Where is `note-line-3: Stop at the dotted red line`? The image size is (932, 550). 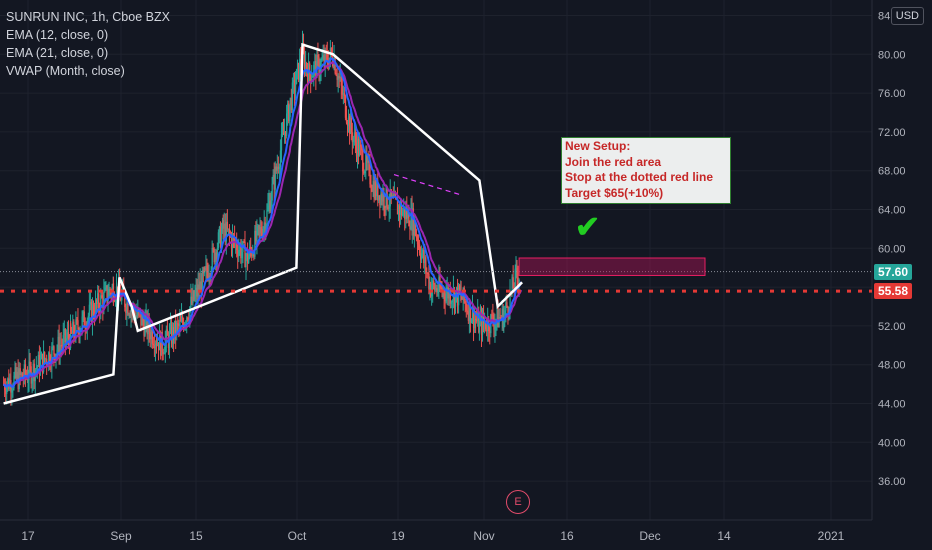 note-line-3: Stop at the dotted red line is located at coordinates (639, 177).